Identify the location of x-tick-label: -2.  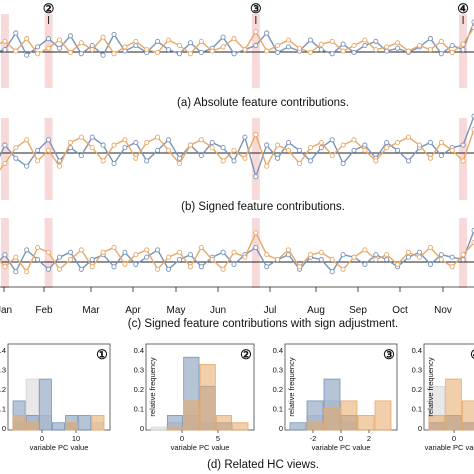
(313, 438).